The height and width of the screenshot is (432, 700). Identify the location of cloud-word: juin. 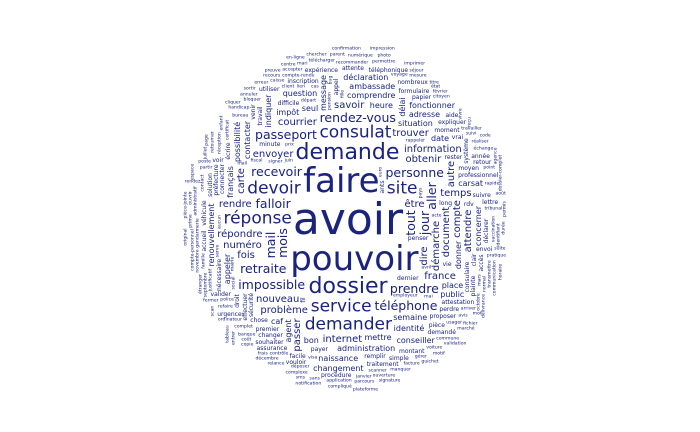
(288, 161).